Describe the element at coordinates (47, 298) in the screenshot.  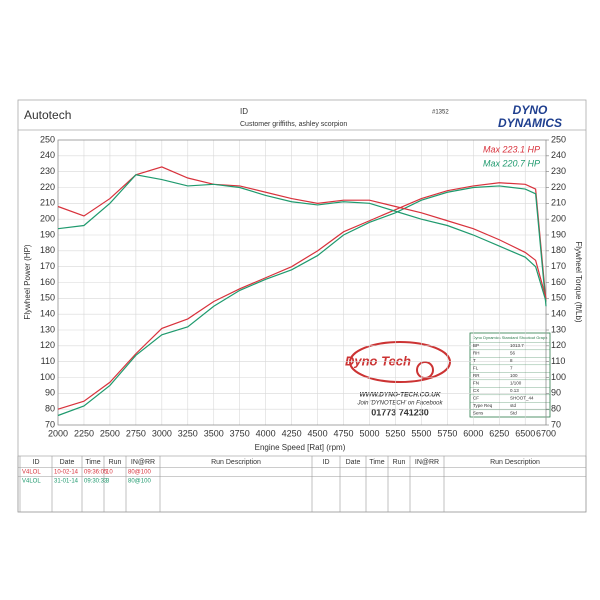
I see `y-tick-label: 150` at that location.